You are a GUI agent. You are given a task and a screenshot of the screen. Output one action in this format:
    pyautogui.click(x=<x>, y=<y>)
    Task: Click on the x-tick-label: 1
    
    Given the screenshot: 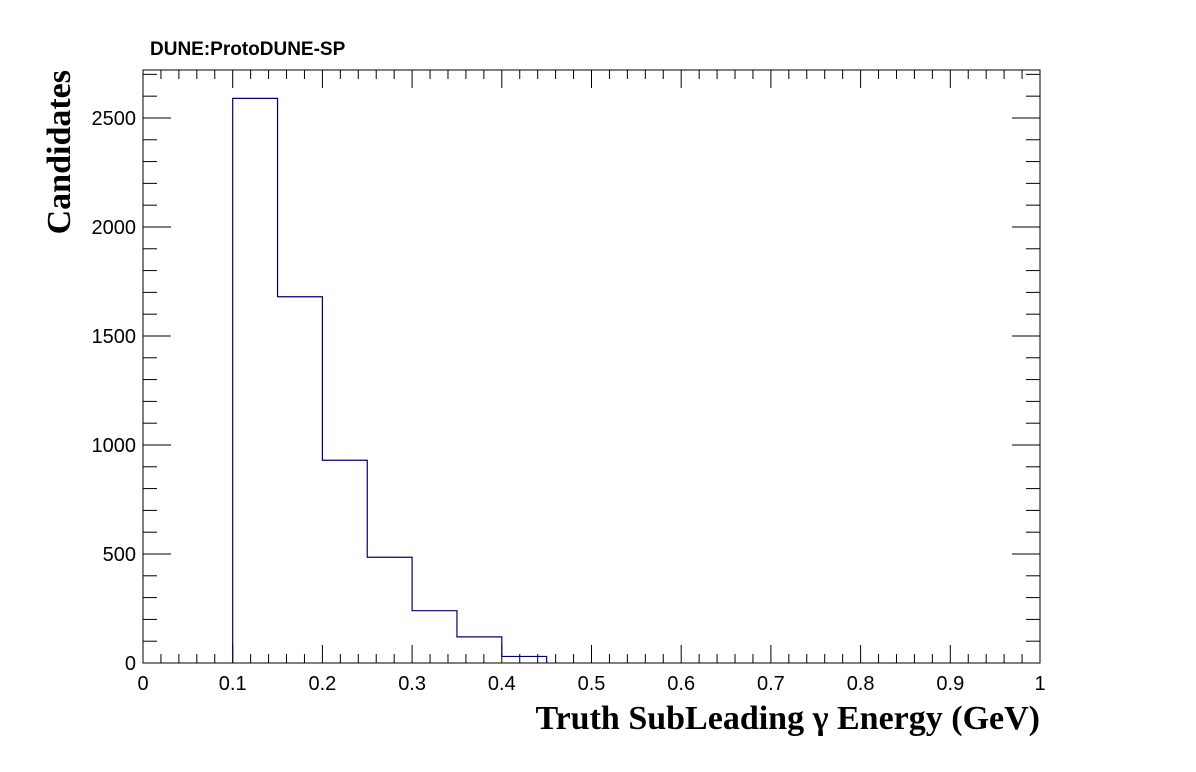 What is the action you would take?
    pyautogui.click(x=1039, y=684)
    